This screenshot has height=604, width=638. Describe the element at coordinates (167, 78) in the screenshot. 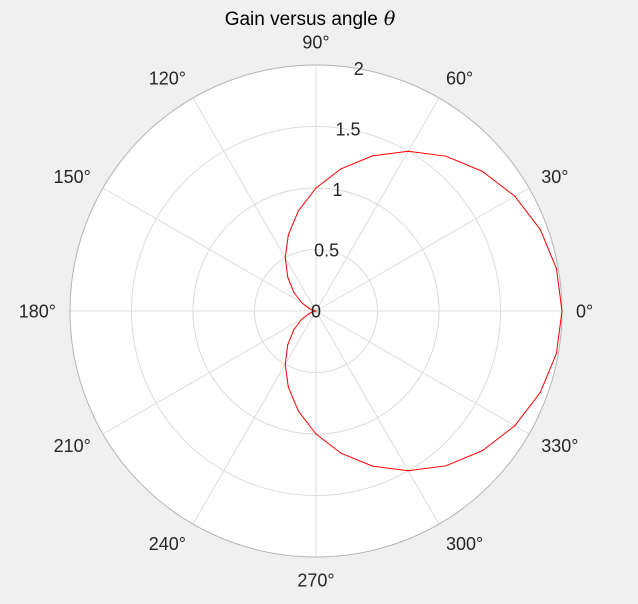

I see `theta-tick-label: 120°` at that location.